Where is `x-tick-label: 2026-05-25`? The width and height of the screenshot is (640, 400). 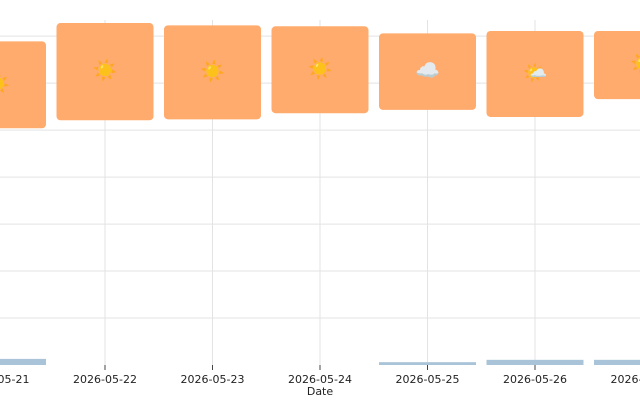
x-tick-label: 2026-05-25 is located at coordinates (428, 379).